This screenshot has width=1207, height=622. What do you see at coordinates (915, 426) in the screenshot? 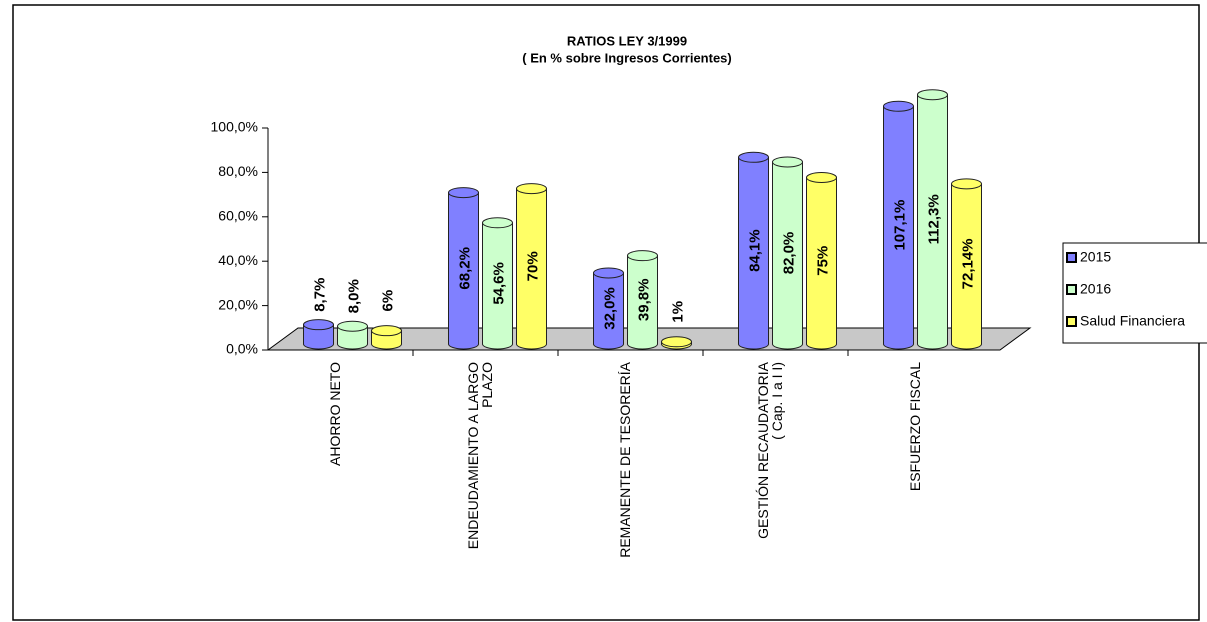
I see `x-tick-label: ESFUERZO FISCAL` at bounding box center [915, 426].